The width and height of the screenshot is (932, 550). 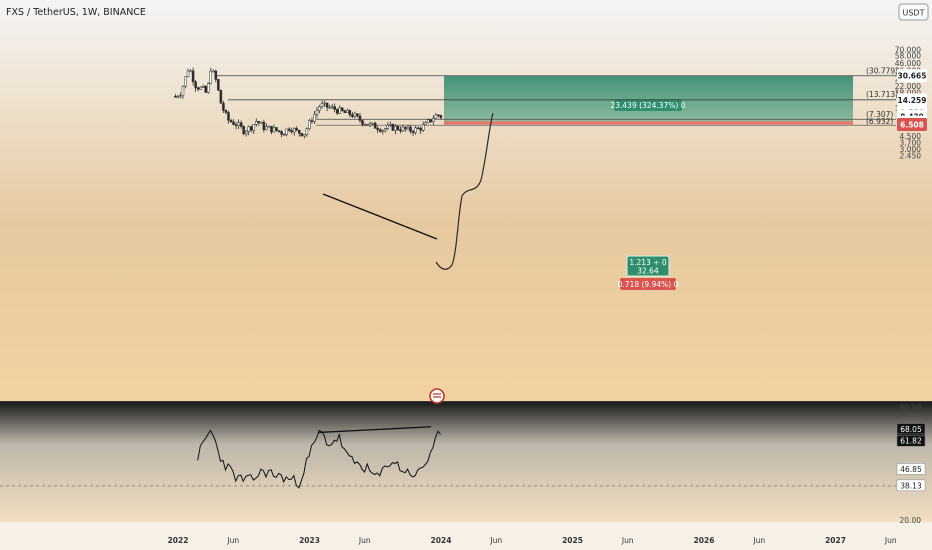 What do you see at coordinates (308, 103) in the screenshot?
I see `candles` at bounding box center [308, 103].